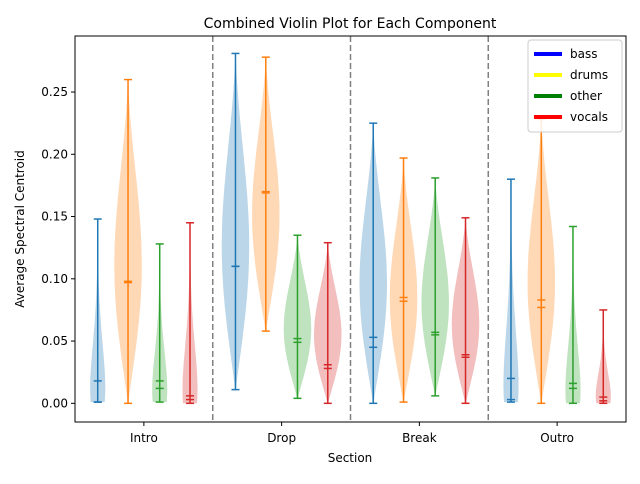 The height and width of the screenshot is (484, 640). What do you see at coordinates (54, 217) in the screenshot?
I see `y-tick-label: 0.15` at bounding box center [54, 217].